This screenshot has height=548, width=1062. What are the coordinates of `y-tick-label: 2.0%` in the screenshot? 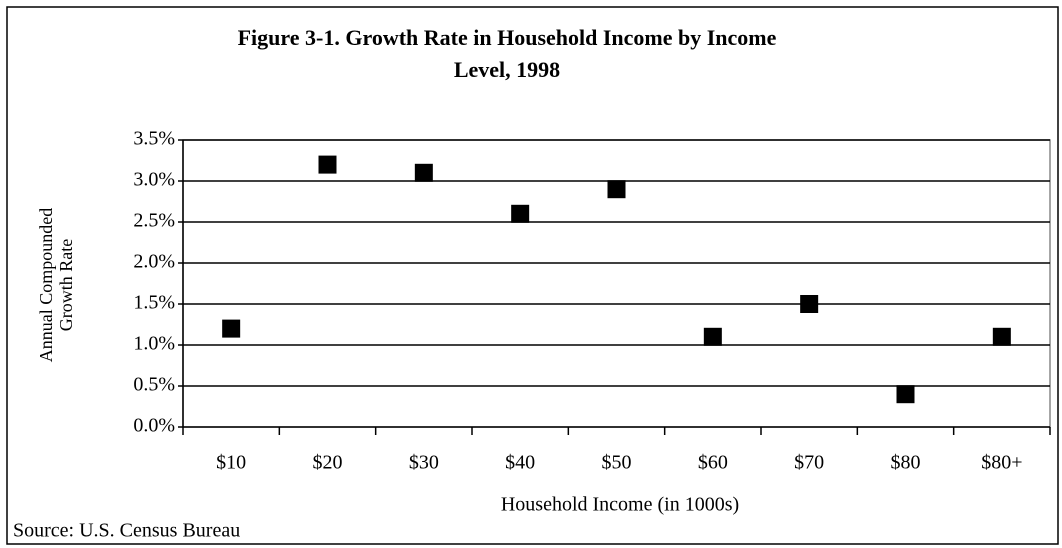 It's located at (154, 262).